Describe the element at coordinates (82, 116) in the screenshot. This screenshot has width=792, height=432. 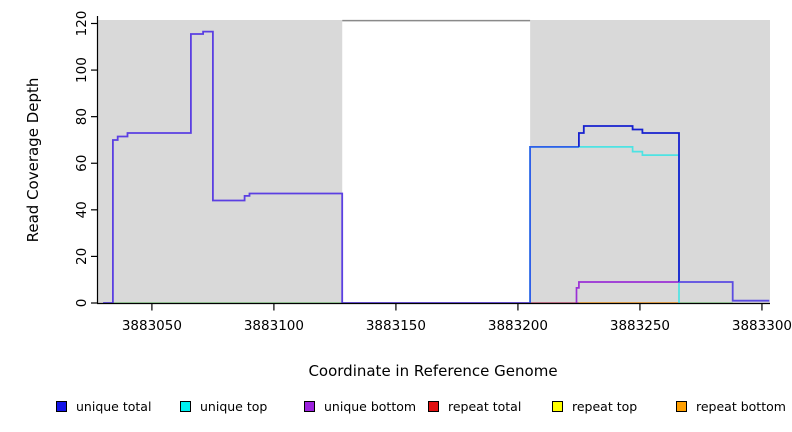
I see `y-tick-label: 80` at that location.